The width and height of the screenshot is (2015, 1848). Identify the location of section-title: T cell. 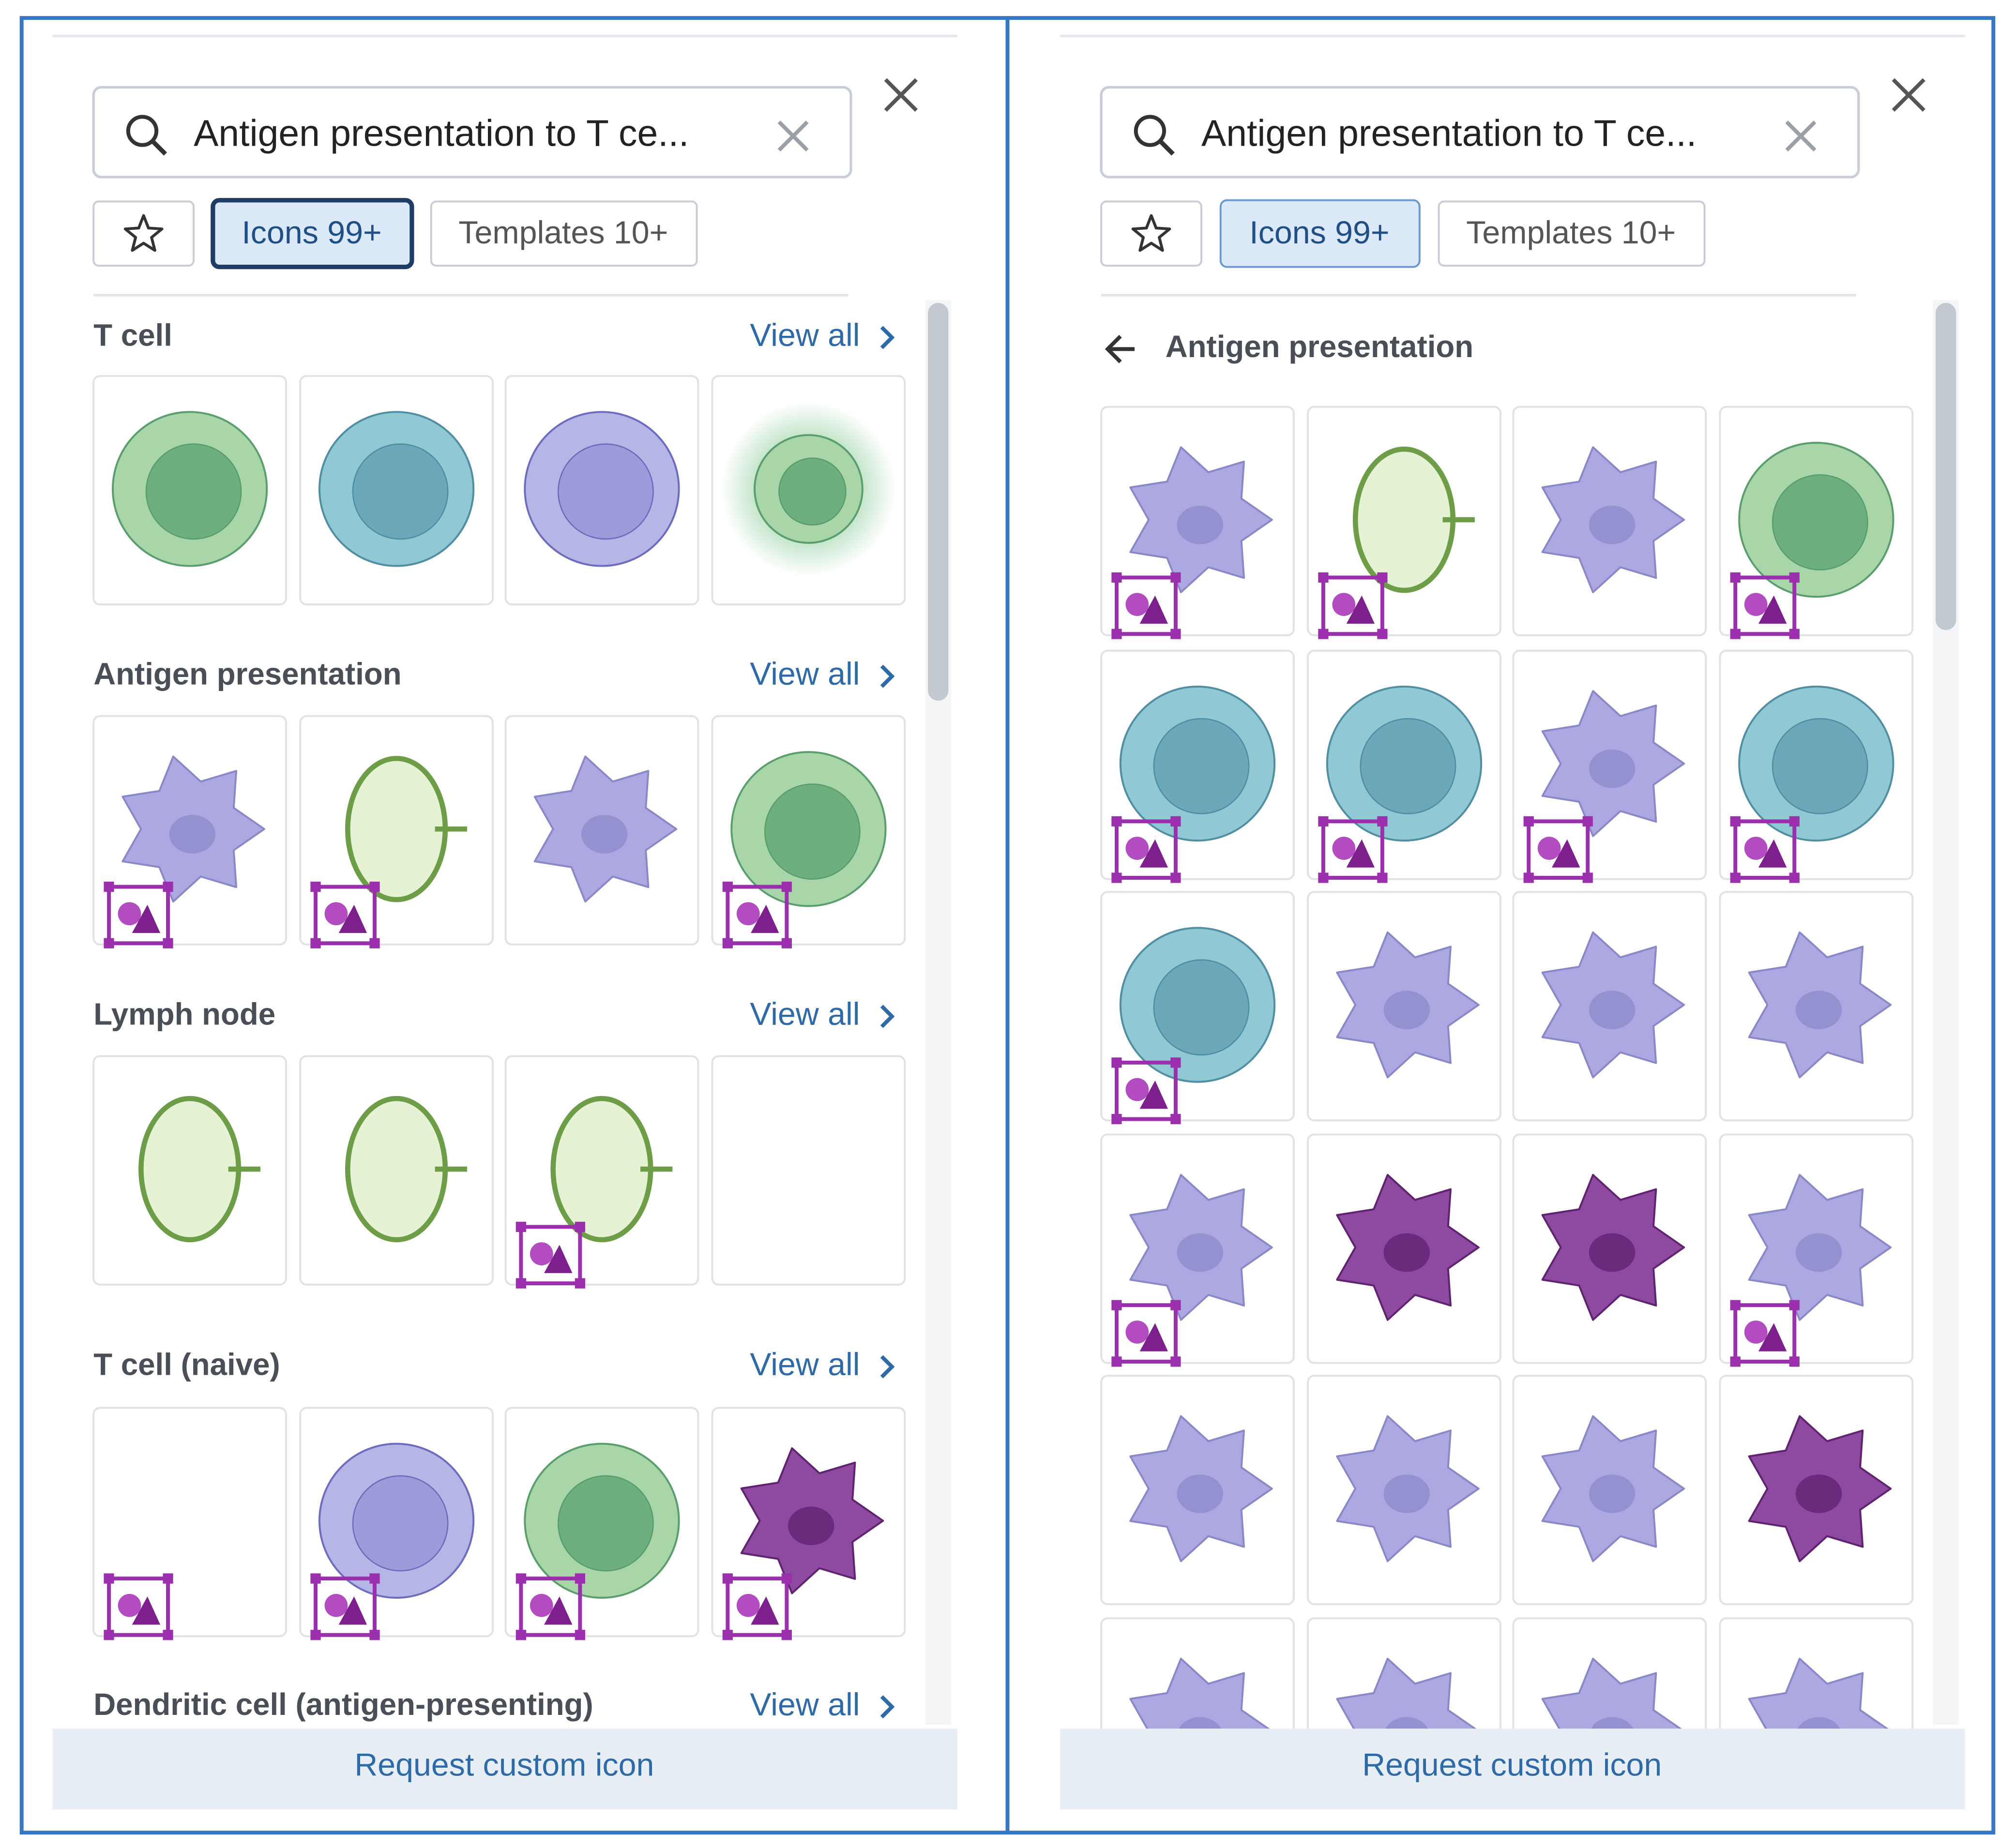
(133, 335).